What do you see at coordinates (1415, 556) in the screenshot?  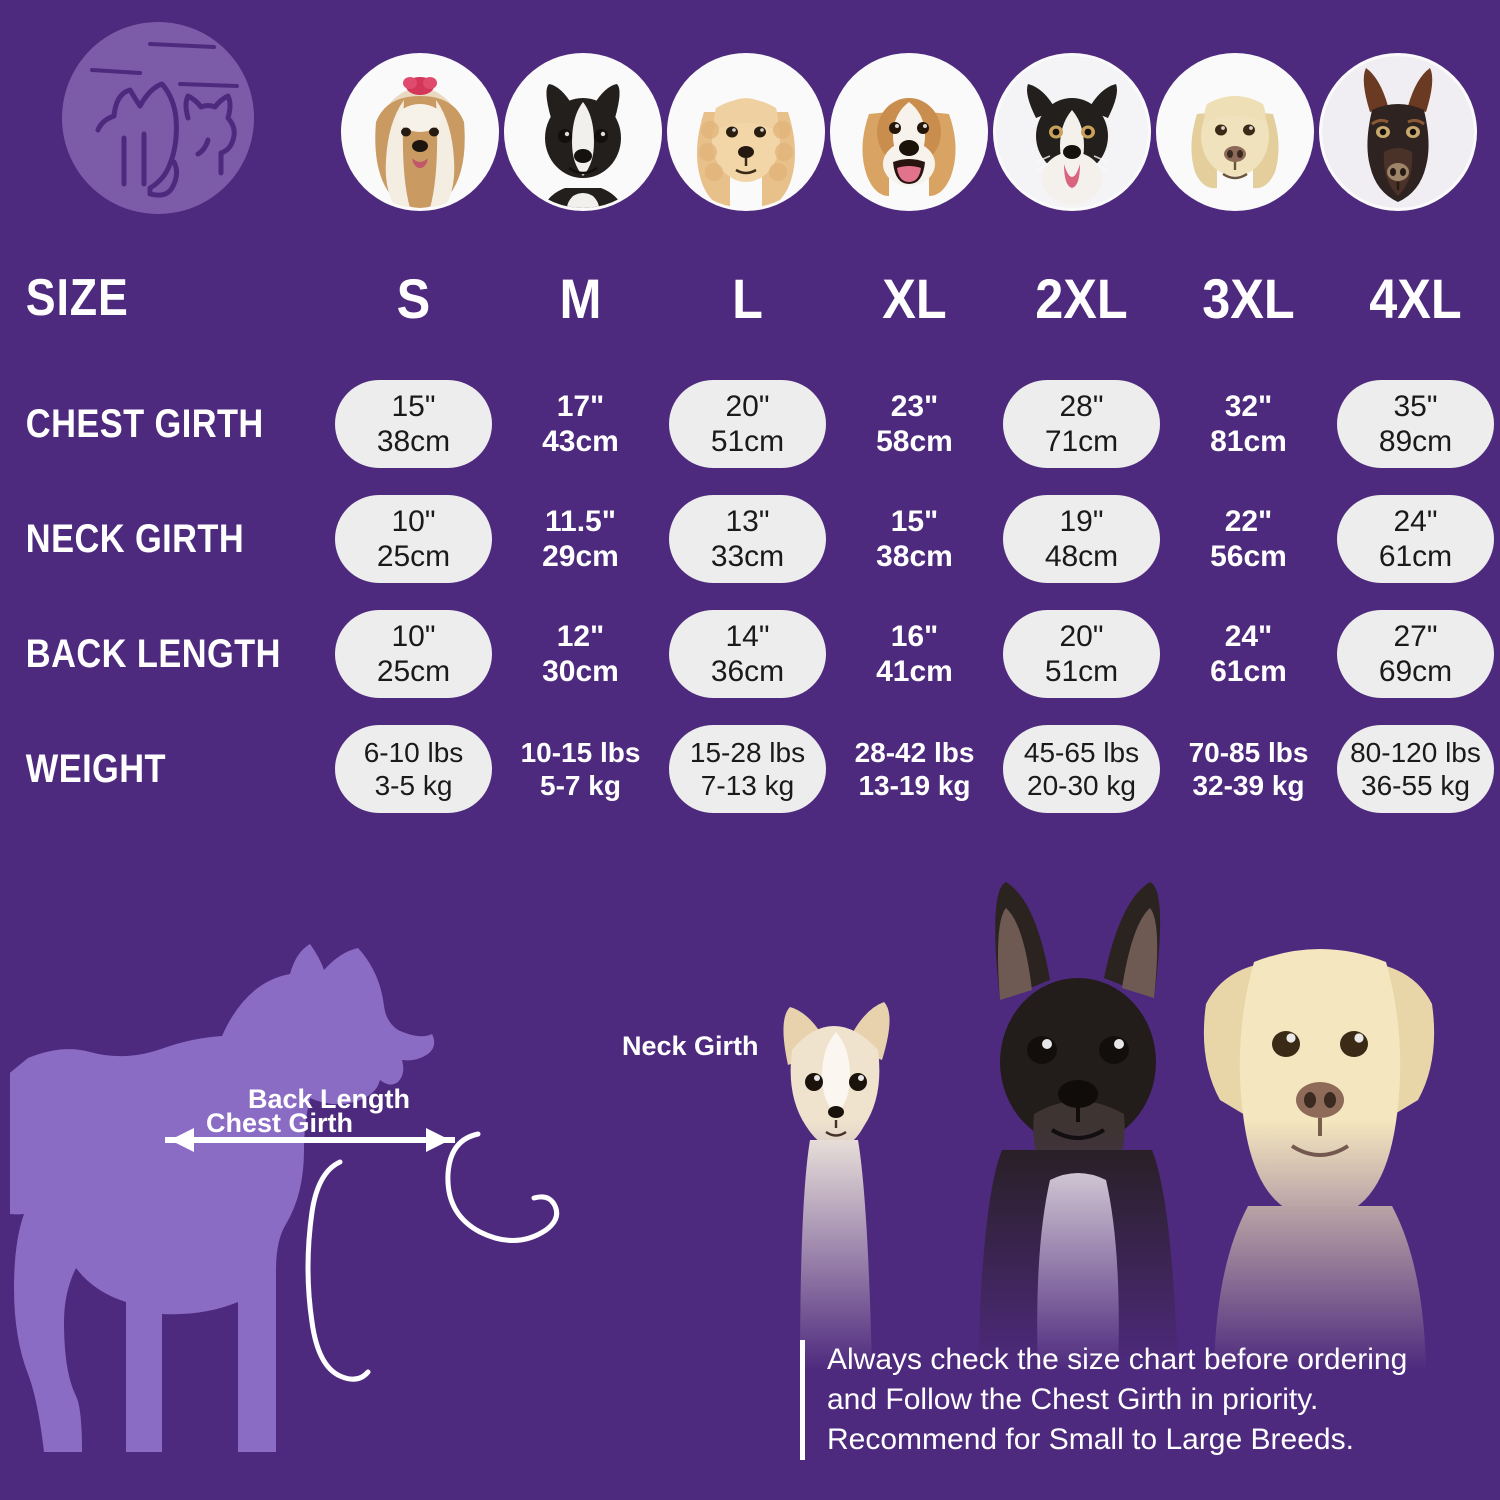 I see `cell-value-metric: 61cm` at bounding box center [1415, 556].